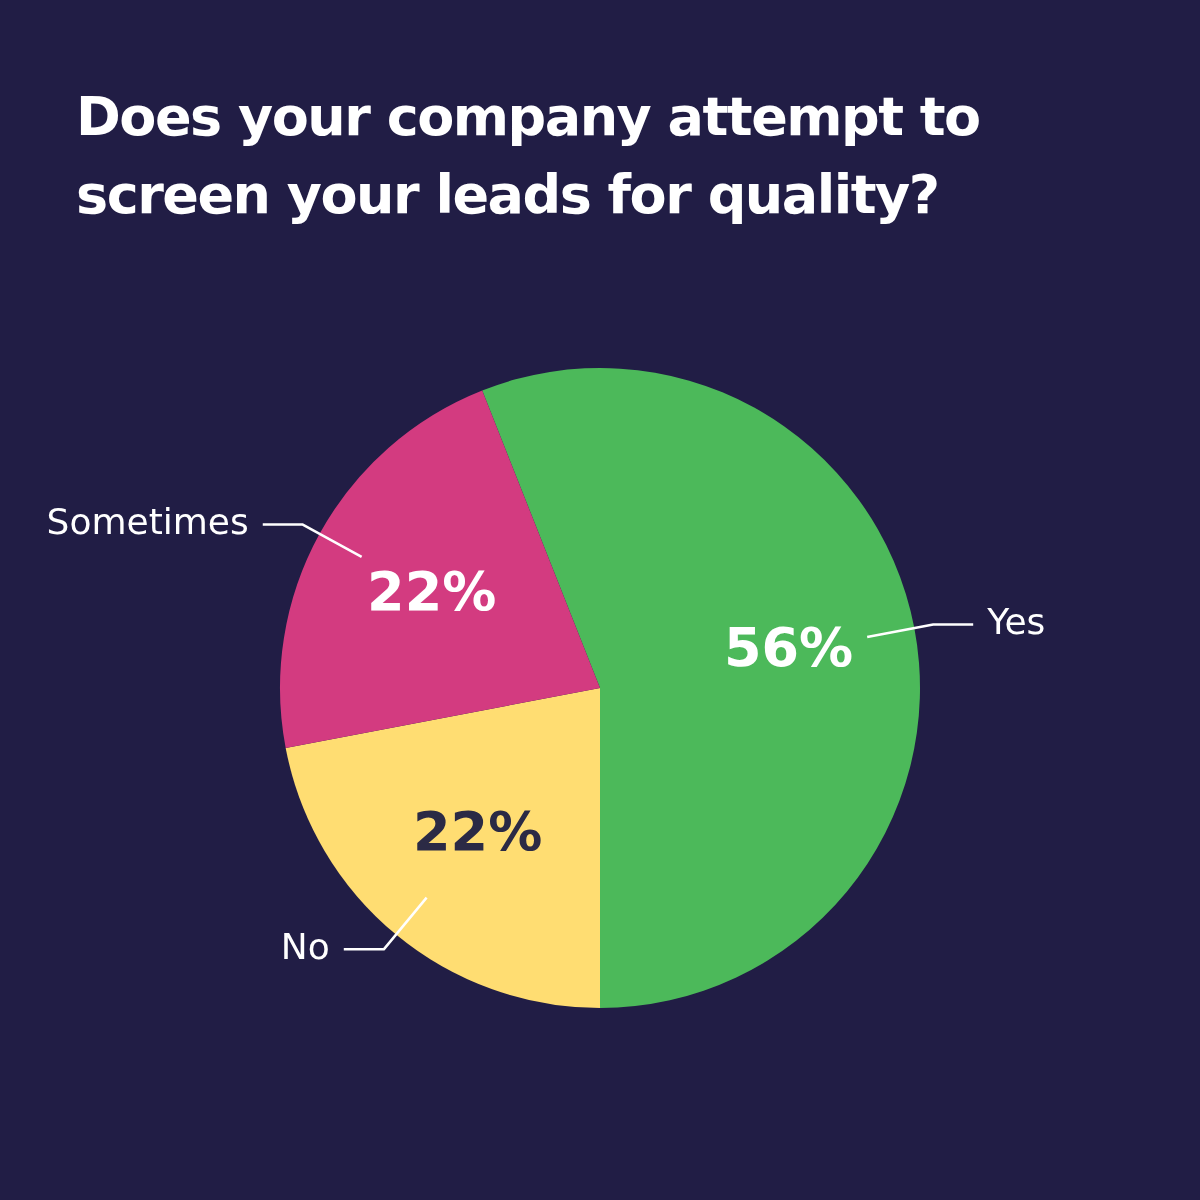 The width and height of the screenshot is (1200, 1200). What do you see at coordinates (788, 648) in the screenshot?
I see `data-label: 56%` at bounding box center [788, 648].